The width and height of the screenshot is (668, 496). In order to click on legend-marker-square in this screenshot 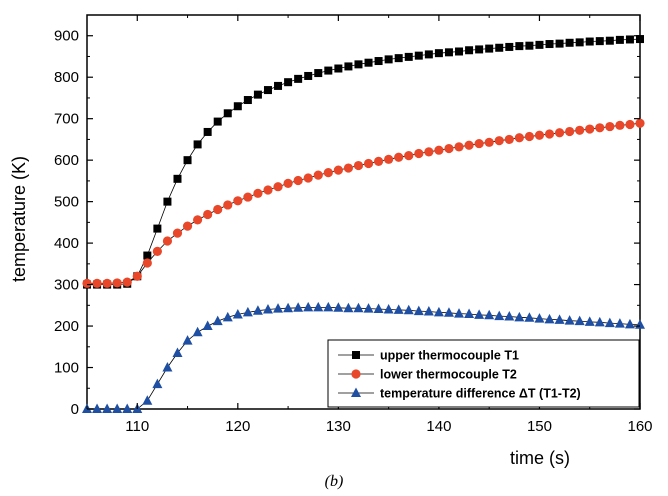, I will do `click(356, 355)`.